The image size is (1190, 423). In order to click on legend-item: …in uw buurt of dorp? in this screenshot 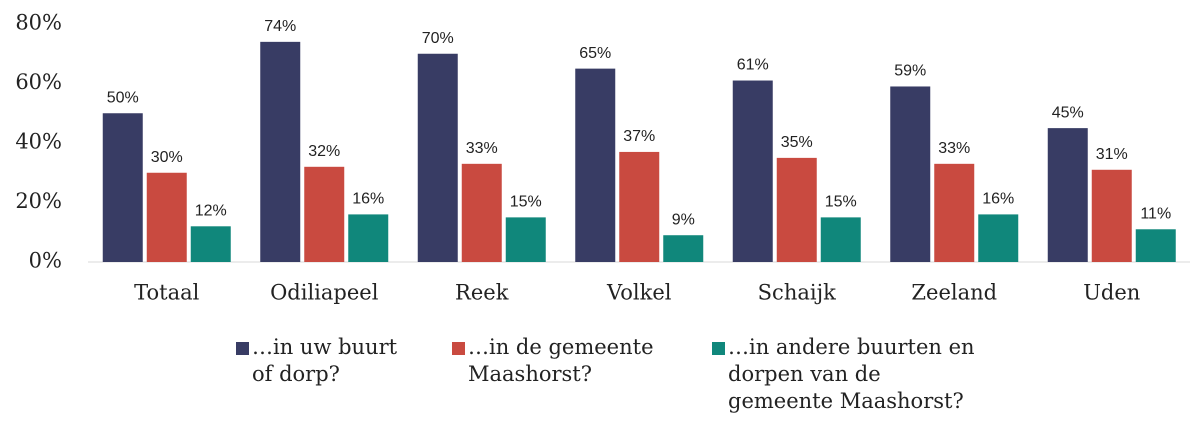, I will do `click(321, 361)`.